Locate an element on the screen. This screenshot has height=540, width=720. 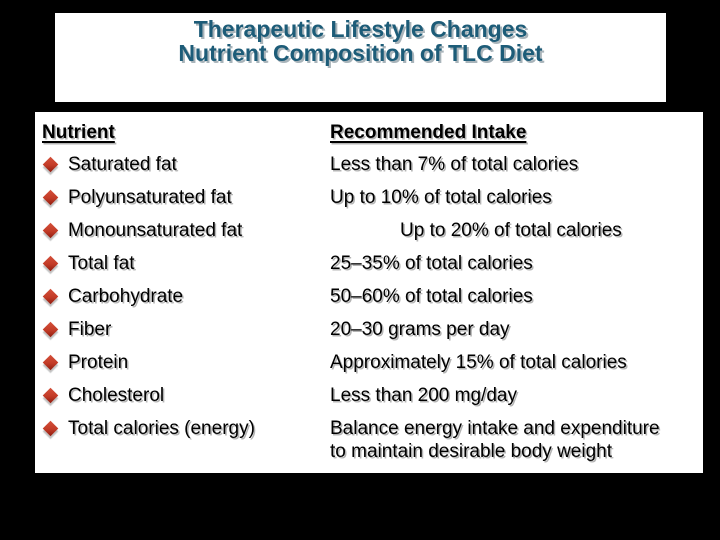
nutrient-label: Polyunsaturated fat is located at coordinates (150, 197).